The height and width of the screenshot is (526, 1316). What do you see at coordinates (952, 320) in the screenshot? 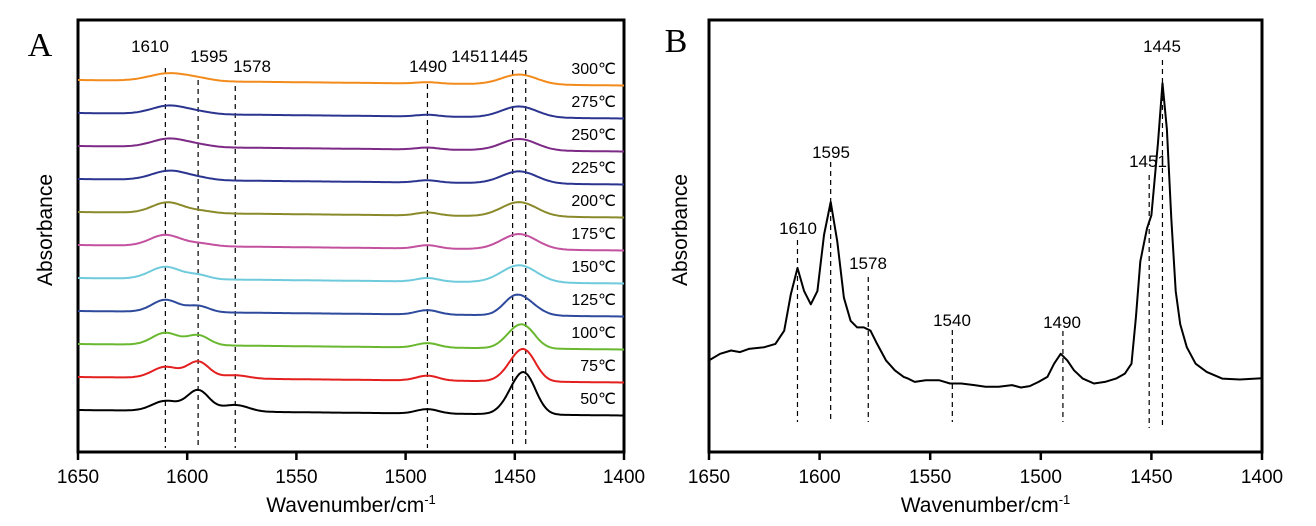
I see `peak-label: 1540` at bounding box center [952, 320].